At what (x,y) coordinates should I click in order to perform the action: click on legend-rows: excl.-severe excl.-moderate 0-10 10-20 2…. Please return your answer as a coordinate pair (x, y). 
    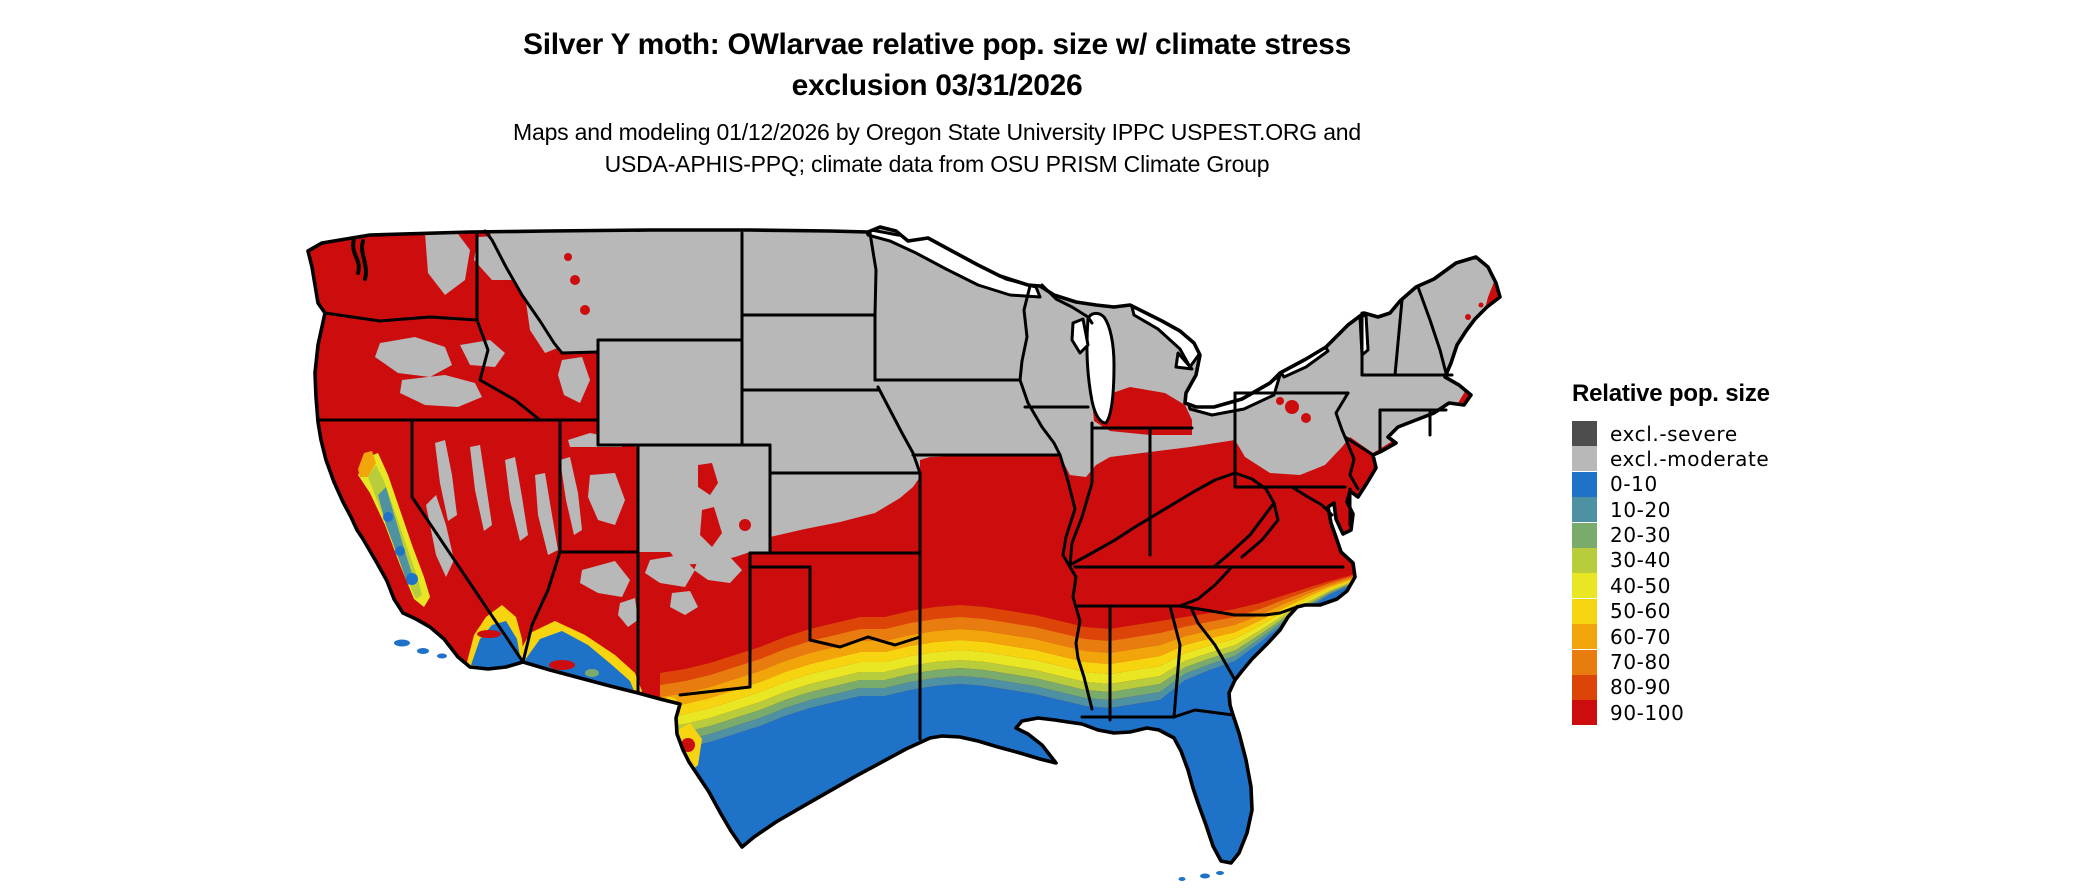
    Looking at the image, I should click on (1671, 573).